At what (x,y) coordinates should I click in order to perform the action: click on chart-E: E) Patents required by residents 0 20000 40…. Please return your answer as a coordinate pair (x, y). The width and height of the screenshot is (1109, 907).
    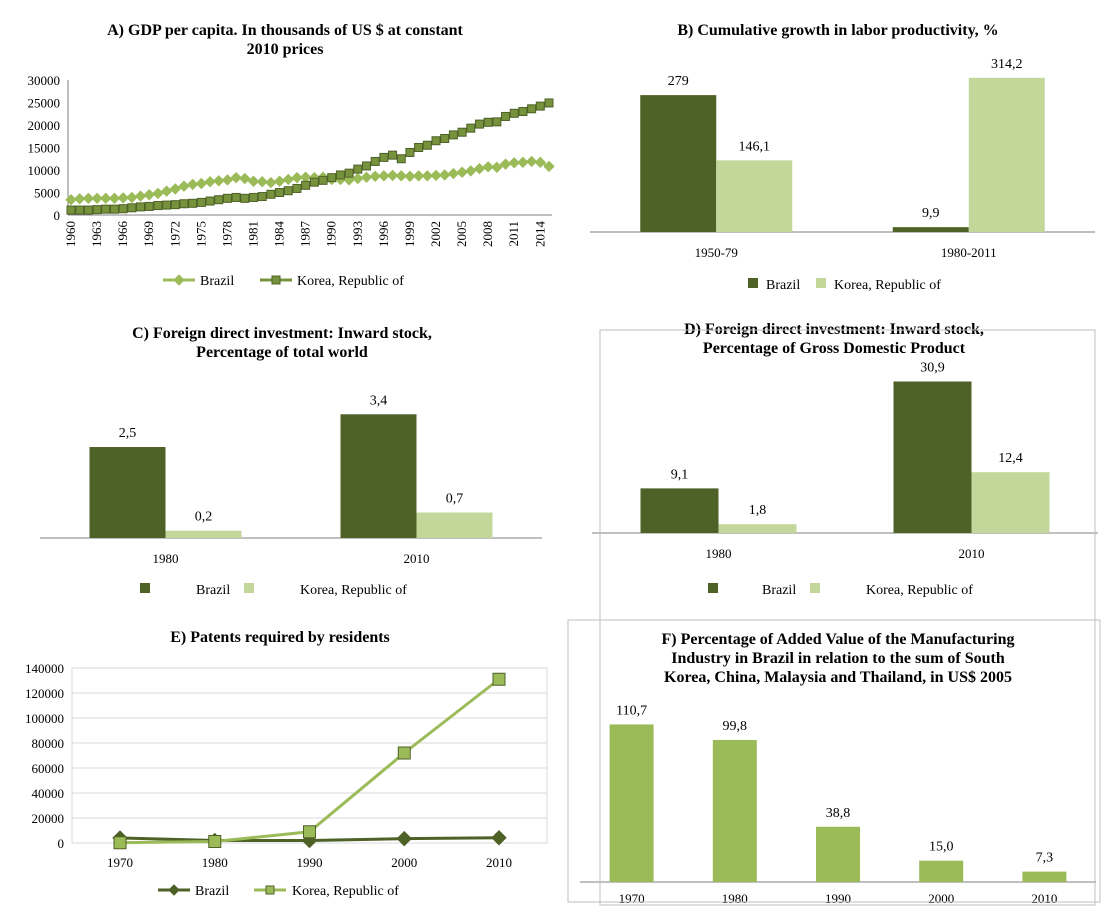
    Looking at the image, I should click on (286, 764).